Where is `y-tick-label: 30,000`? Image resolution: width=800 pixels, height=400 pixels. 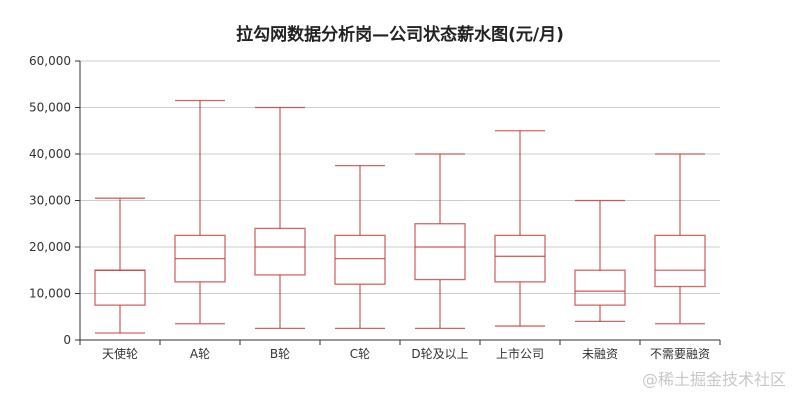 y-tick-label: 30,000 is located at coordinates (50, 201).